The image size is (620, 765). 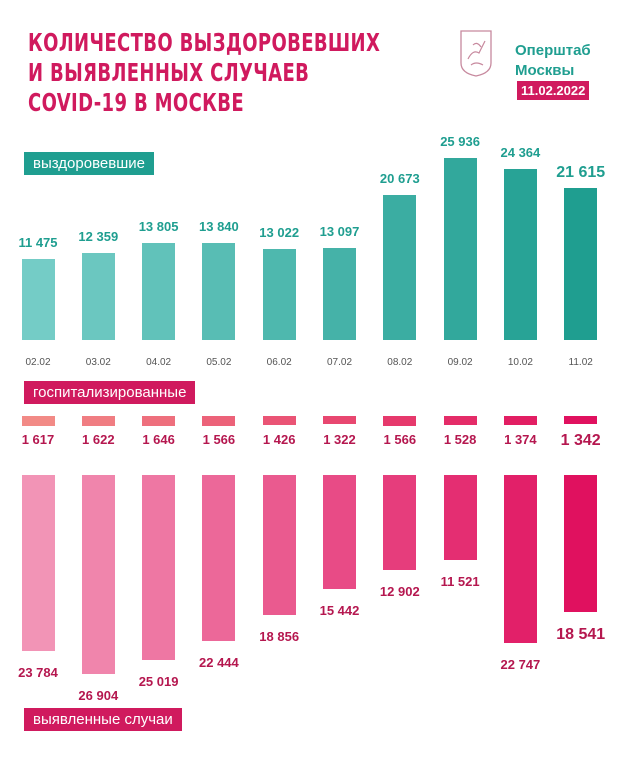 I want to click on recovered-value: 21 615, so click(x=581, y=173).